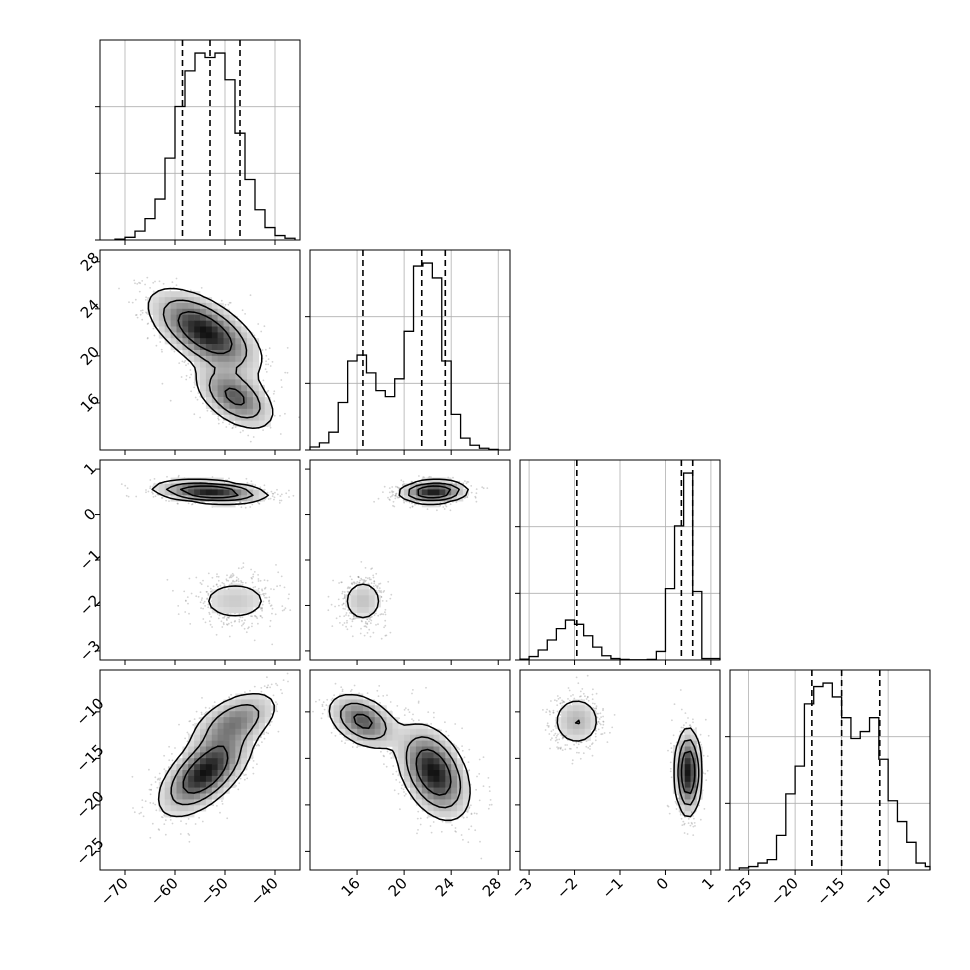 The width and height of the screenshot is (970, 970). I want to click on y-tick-label: 24, so click(90, 309).